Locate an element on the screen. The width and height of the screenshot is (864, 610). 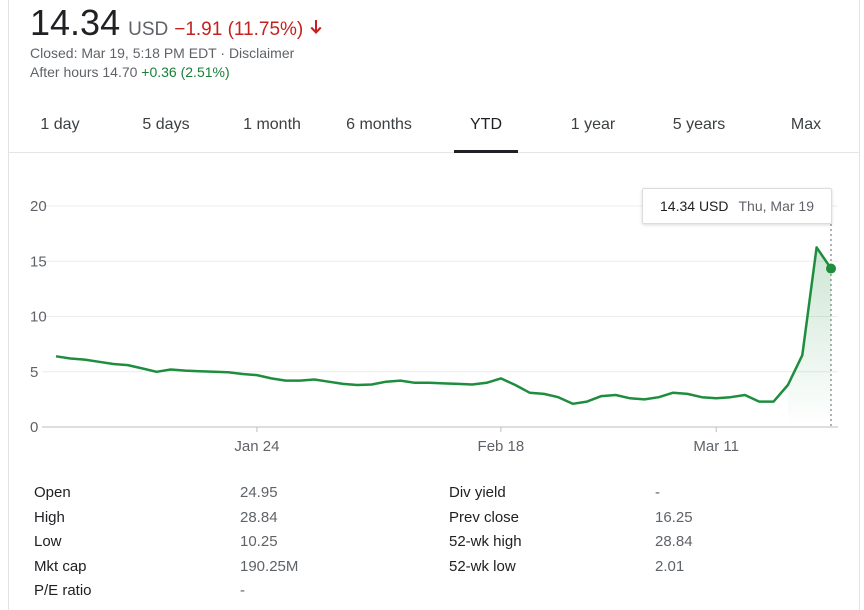
stat-label: High is located at coordinates (49, 517).